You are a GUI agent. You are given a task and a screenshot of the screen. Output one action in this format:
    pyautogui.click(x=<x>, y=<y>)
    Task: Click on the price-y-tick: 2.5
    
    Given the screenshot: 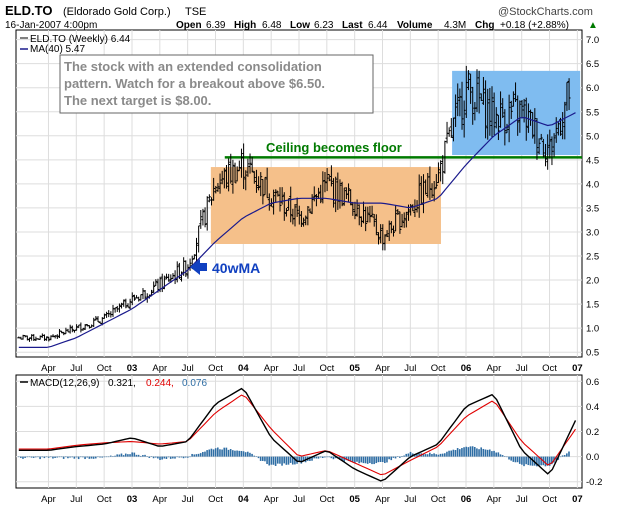 What is the action you would take?
    pyautogui.click(x=592, y=257)
    